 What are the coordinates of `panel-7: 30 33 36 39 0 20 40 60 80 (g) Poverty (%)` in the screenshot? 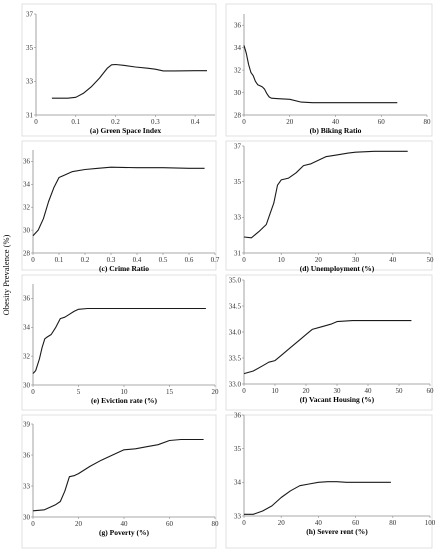 It's located at (120, 481).